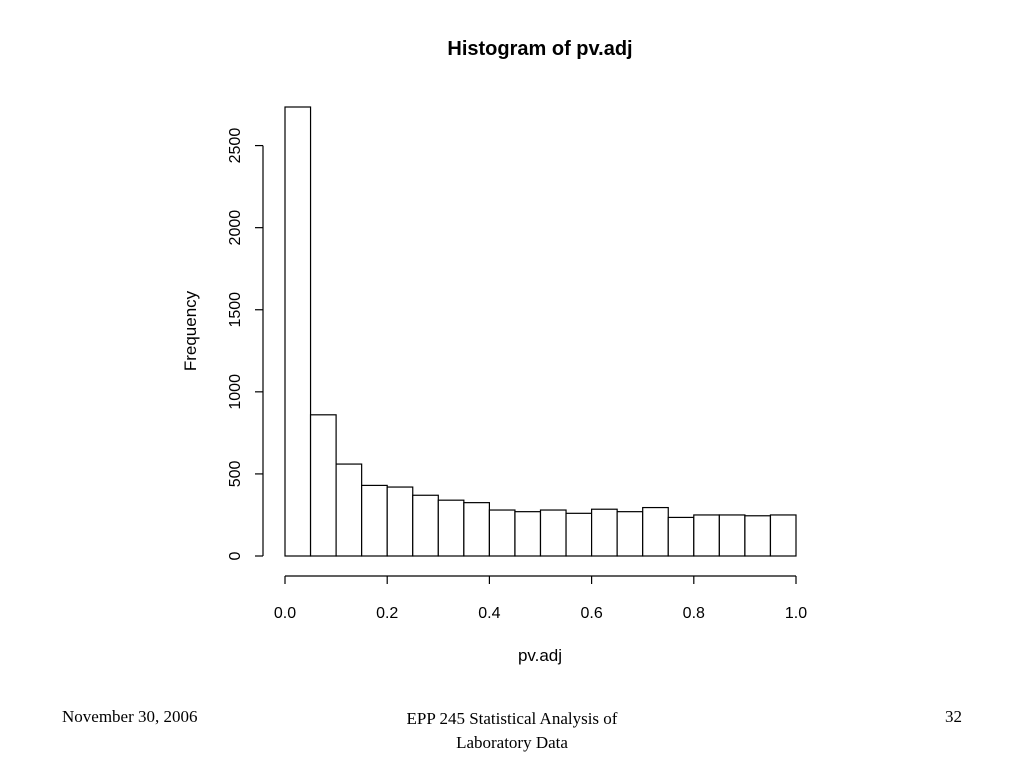 The width and height of the screenshot is (1024, 768). What do you see at coordinates (235, 310) in the screenshot?
I see `y-tick-label: 1500` at bounding box center [235, 310].